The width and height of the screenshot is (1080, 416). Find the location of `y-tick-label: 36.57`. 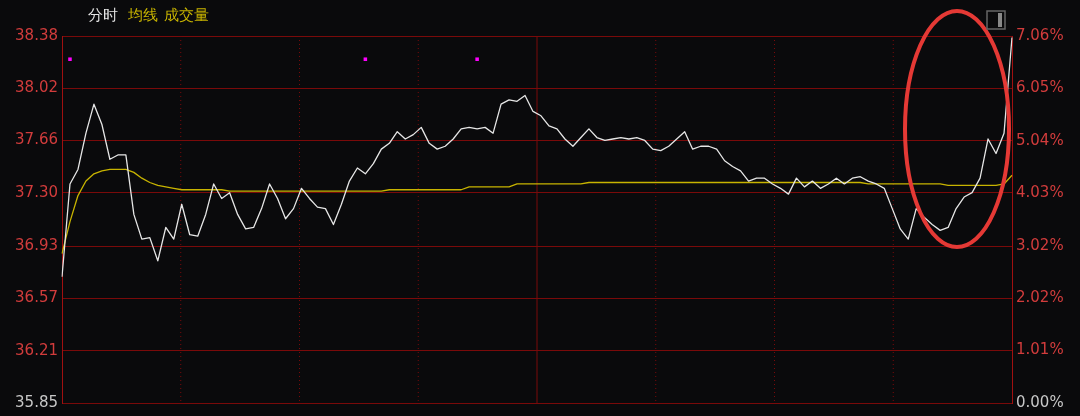

y-tick-label: 36.57 is located at coordinates (36, 297).